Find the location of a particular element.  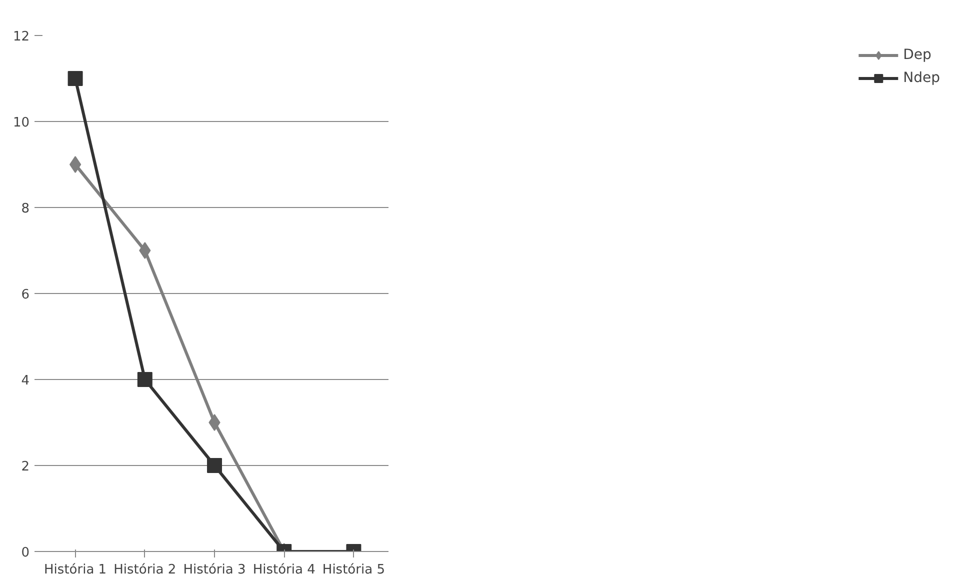

y-tick-label: 4 is located at coordinates (25, 381).